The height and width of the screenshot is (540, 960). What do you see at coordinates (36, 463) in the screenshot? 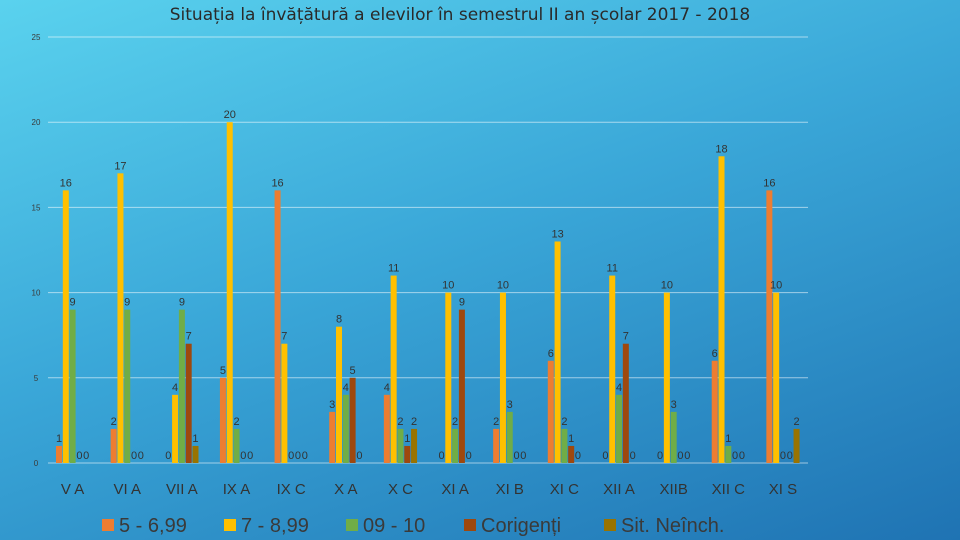
I see `y-tick-label: 0` at bounding box center [36, 463].